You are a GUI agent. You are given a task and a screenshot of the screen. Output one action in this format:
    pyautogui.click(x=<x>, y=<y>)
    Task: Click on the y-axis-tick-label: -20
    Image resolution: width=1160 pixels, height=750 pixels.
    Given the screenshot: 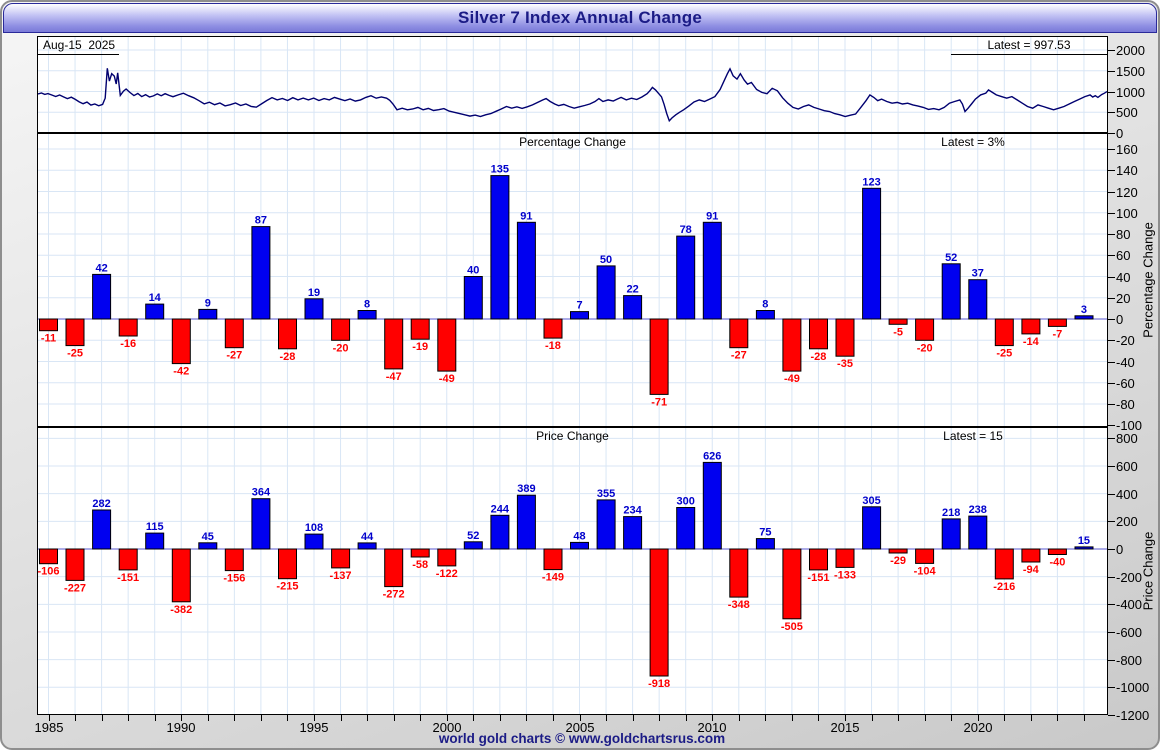 What is the action you would take?
    pyautogui.click(x=1125, y=340)
    